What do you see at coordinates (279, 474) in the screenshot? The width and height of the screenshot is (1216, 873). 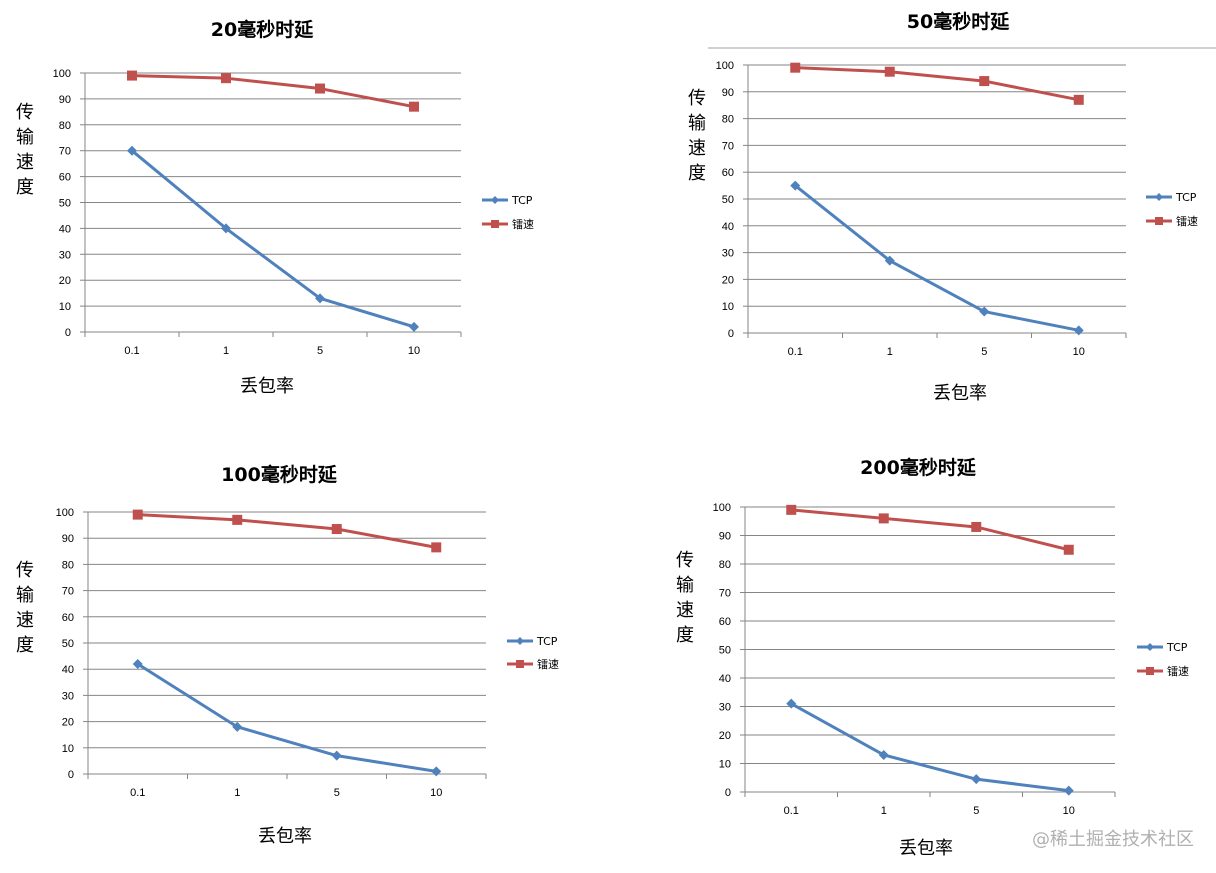 I see `chart-title: 100毫秒时延` at bounding box center [279, 474].